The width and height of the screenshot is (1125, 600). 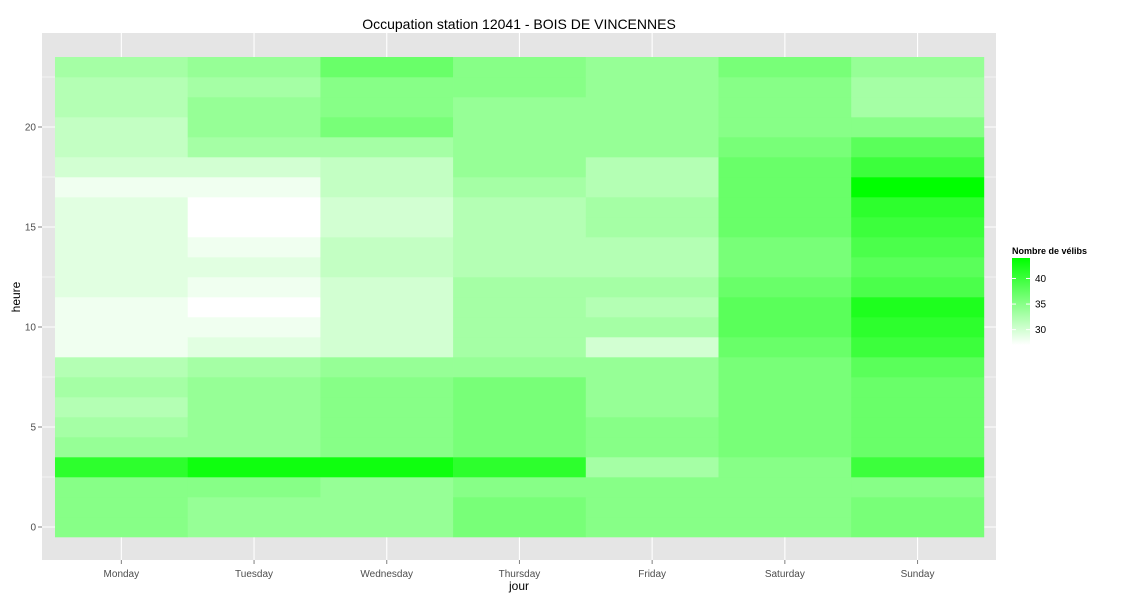 I want to click on legend-title: Nombre de vélibs, so click(x=1049, y=251).